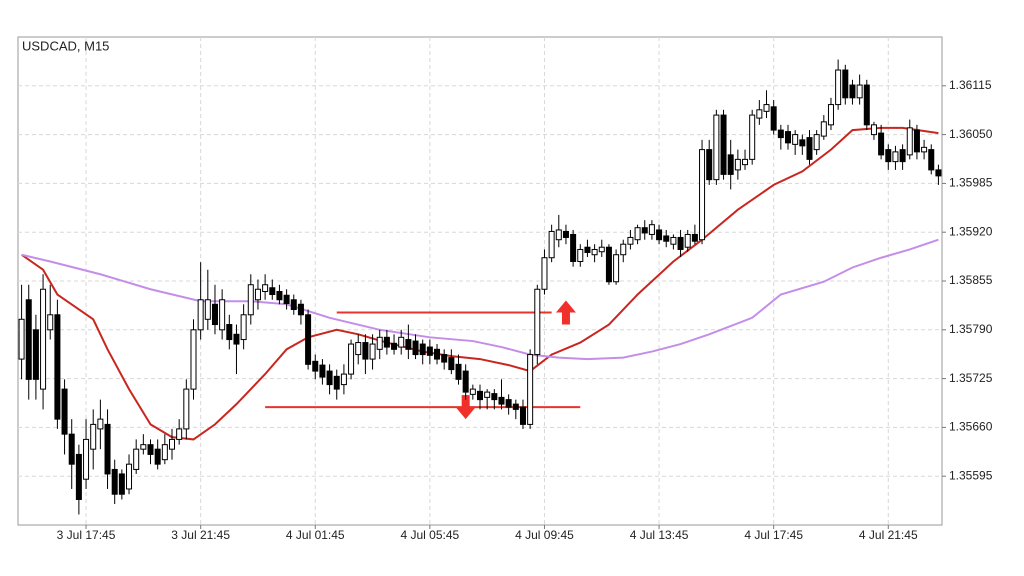  I want to click on x-tick-label: 4 Jul 13:45, so click(659, 535).